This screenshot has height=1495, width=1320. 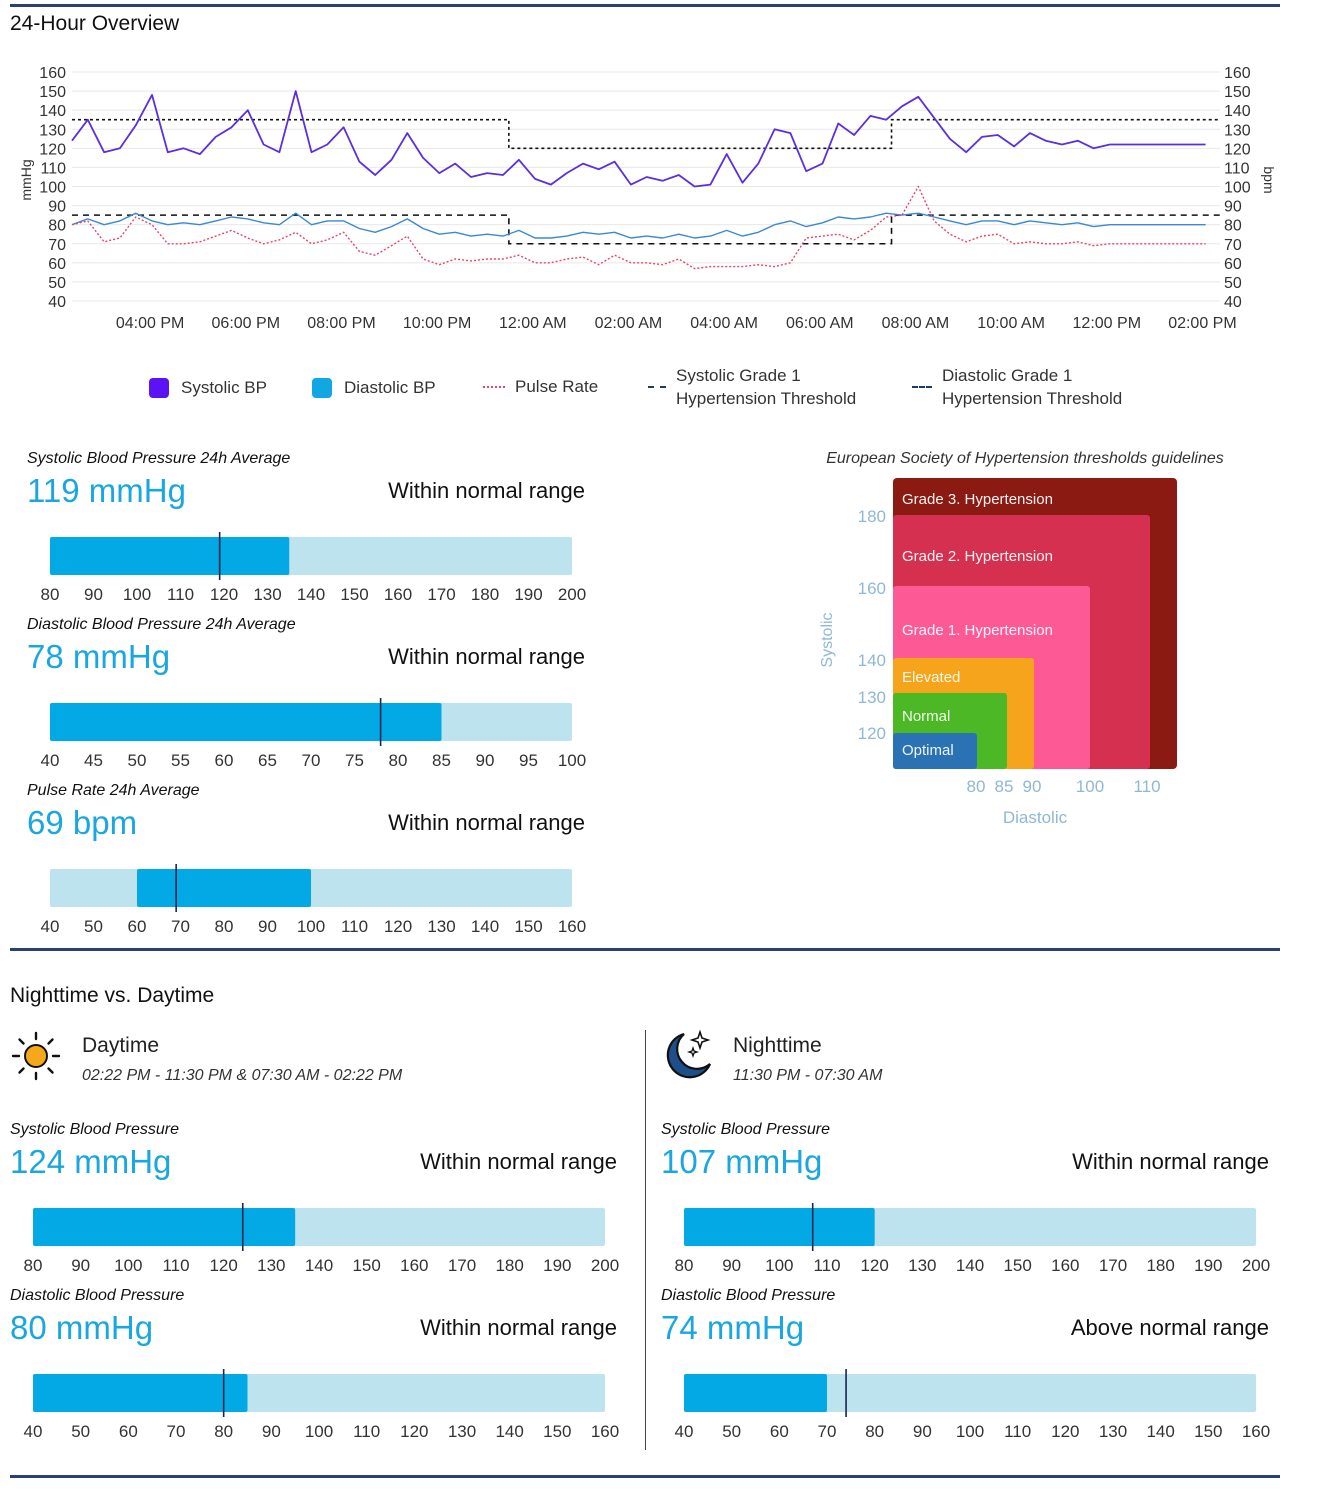 What do you see at coordinates (414, 1265) in the screenshot?
I see `range-tick-label: 160` at bounding box center [414, 1265].